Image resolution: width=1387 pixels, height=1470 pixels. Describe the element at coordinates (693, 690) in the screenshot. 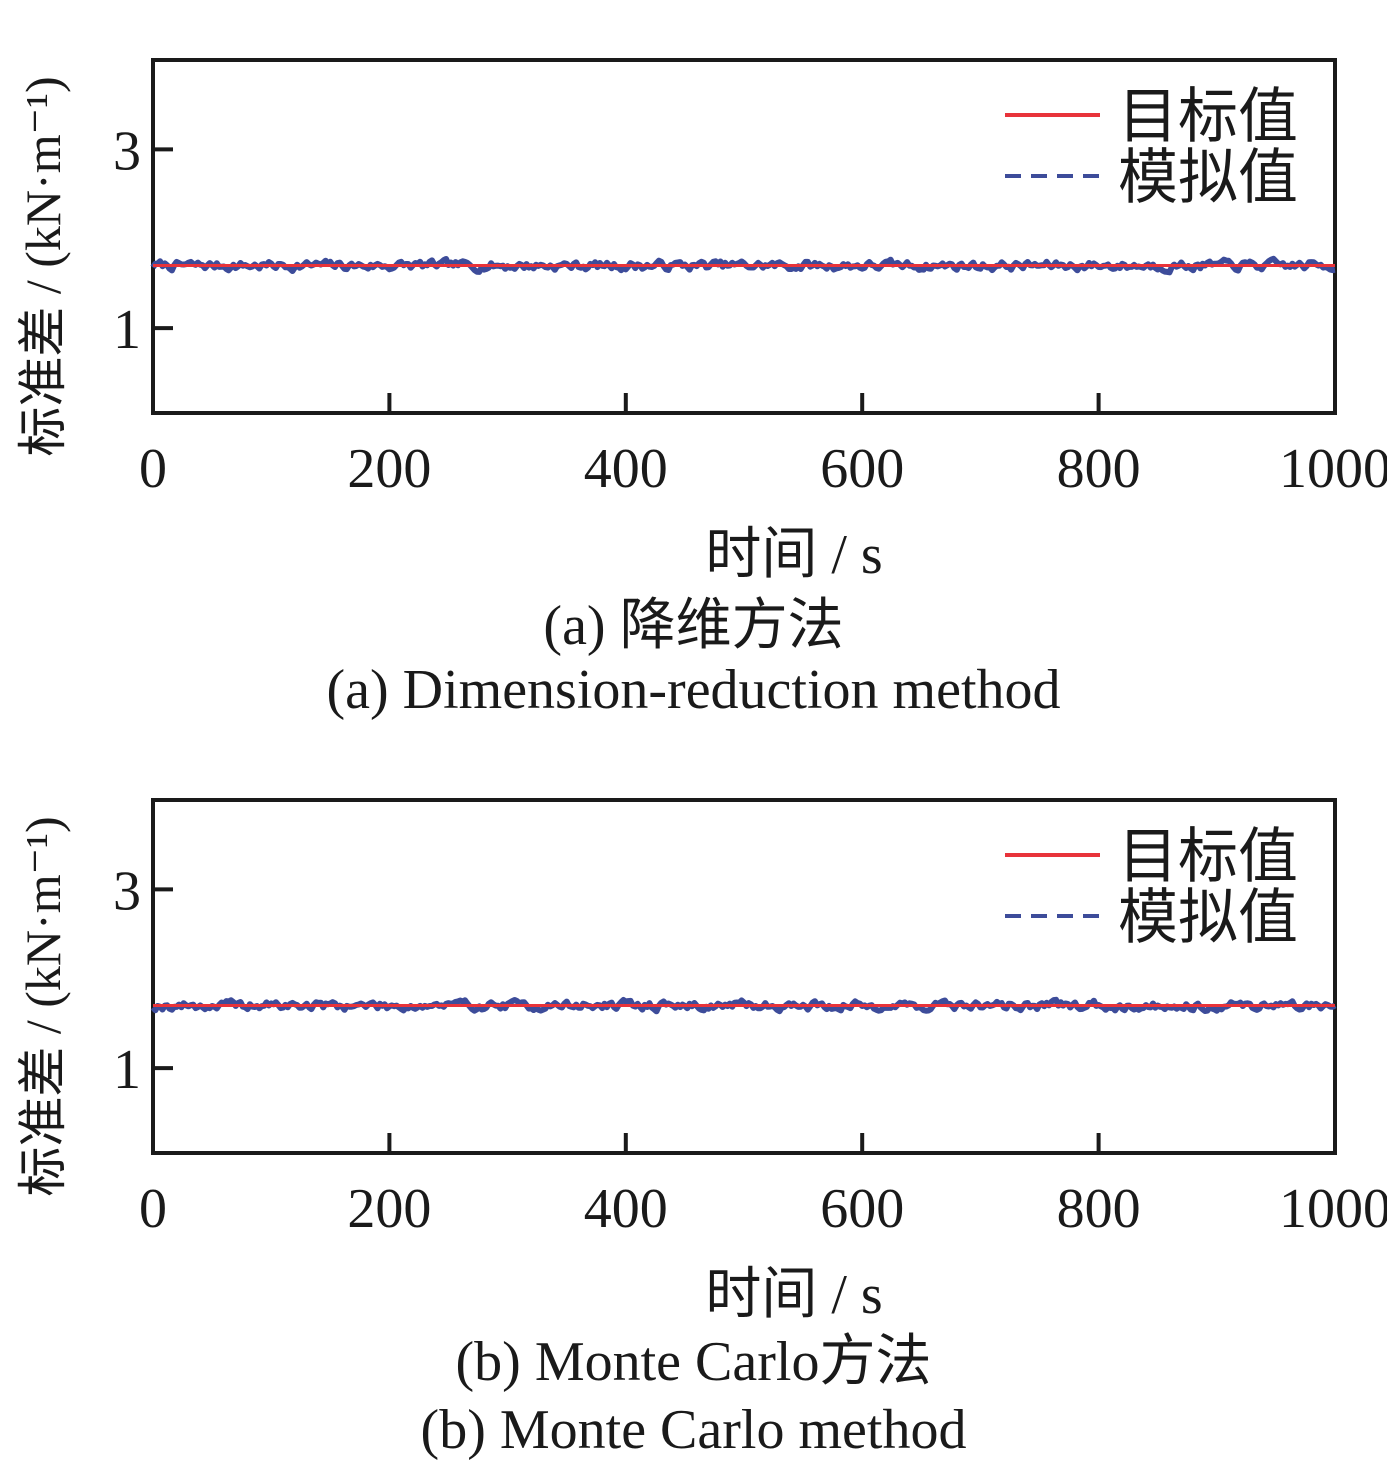

I see `caption-en-a: (a) Dimension-reduction method` at that location.